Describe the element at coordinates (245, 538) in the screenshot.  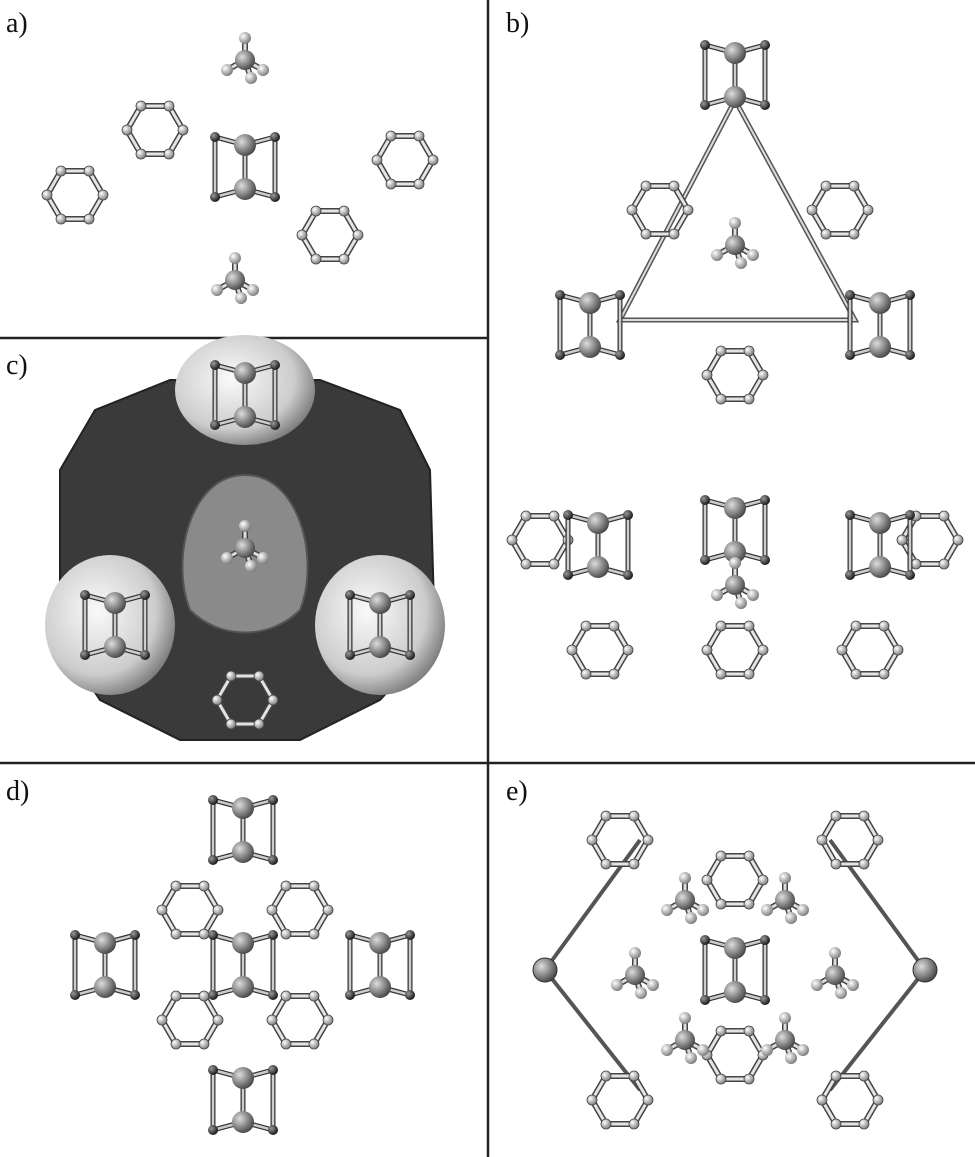
I see `molecule-c` at that location.